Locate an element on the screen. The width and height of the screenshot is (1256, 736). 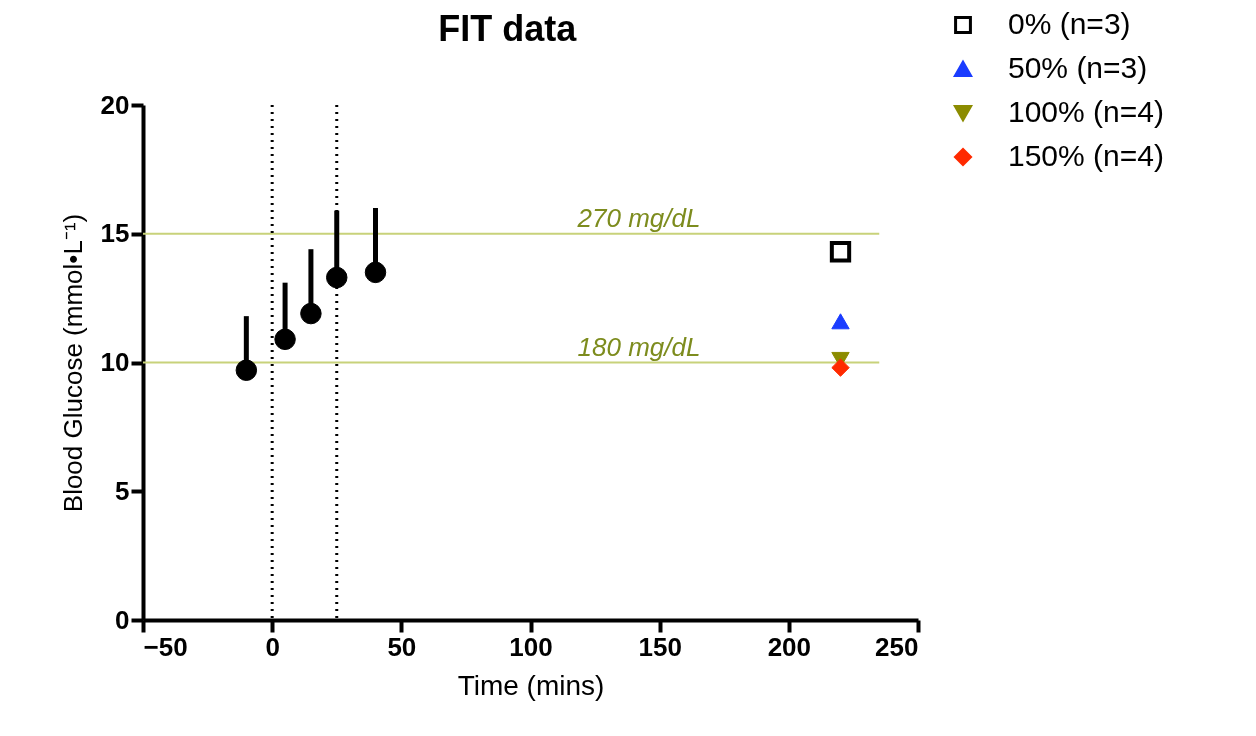
x-tick-label: 250 is located at coordinates (897, 646).